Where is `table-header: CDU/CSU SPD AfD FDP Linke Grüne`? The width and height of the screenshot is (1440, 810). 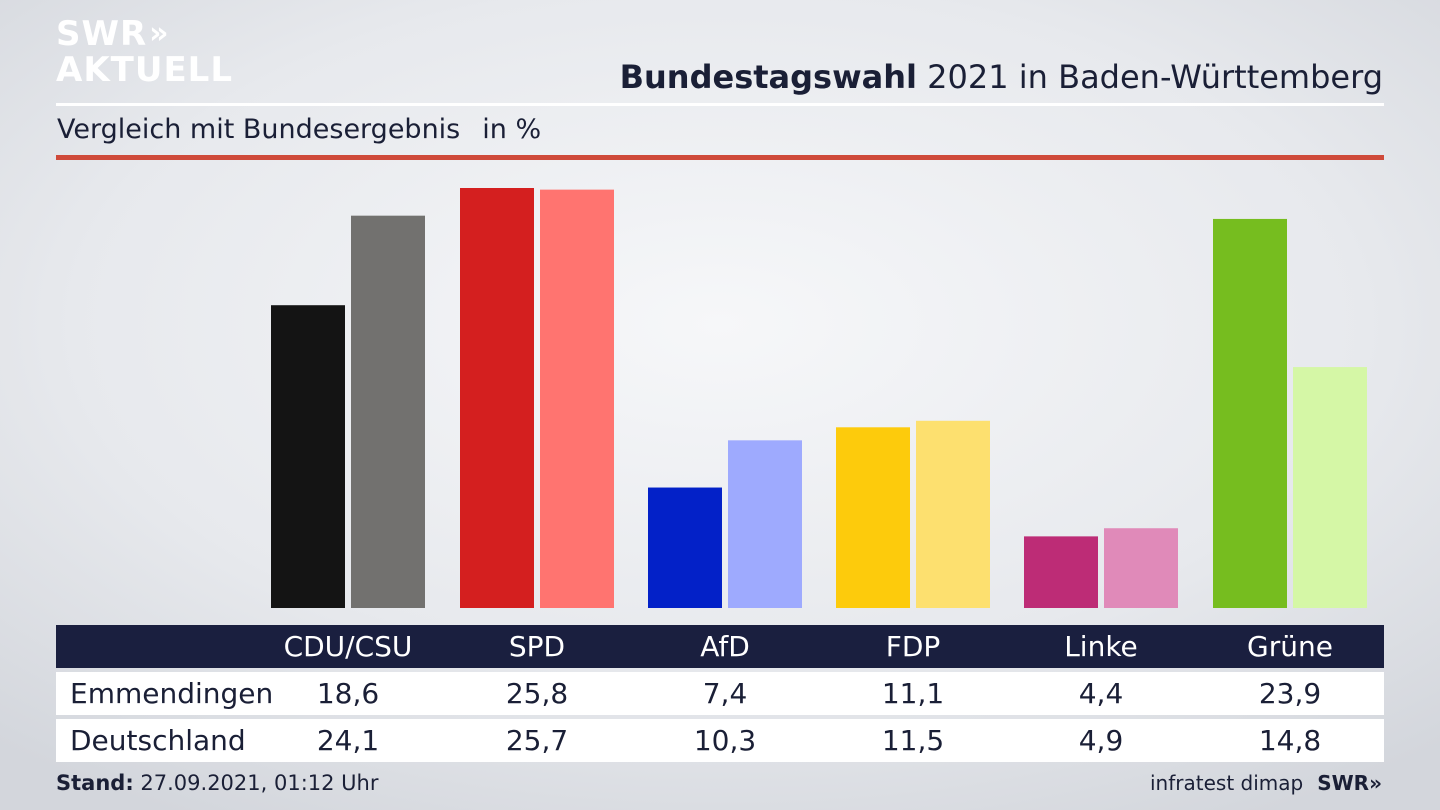 table-header: CDU/CSU SPD AfD FDP Linke Grüne is located at coordinates (720, 646).